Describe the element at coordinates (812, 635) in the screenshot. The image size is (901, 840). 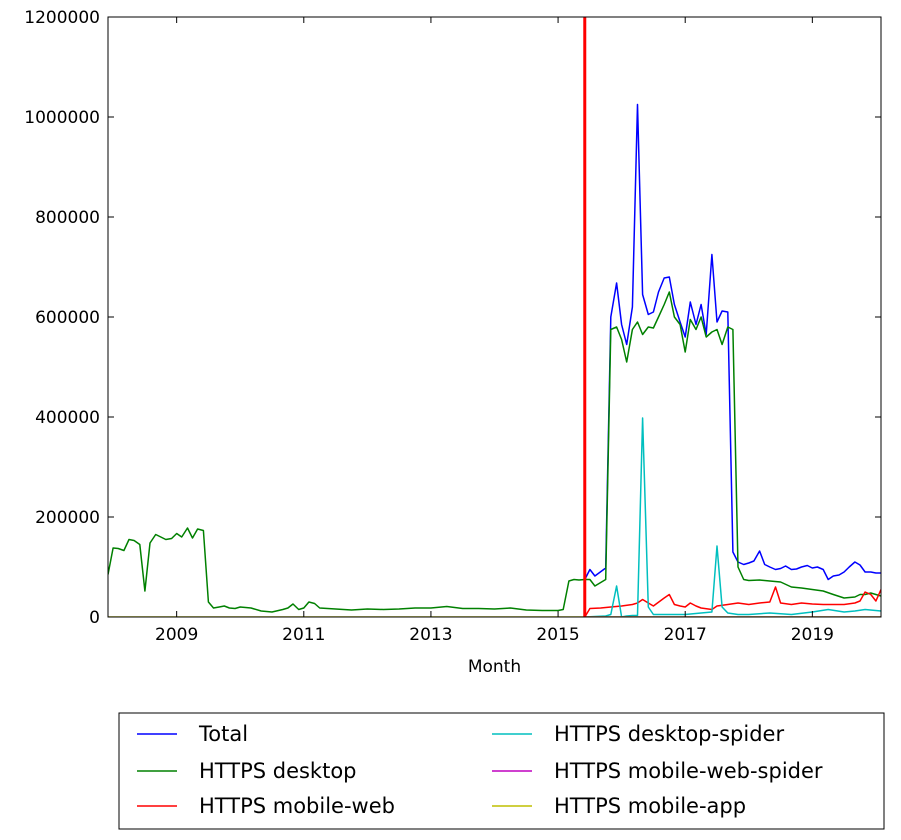
I see `x-tick-label: 2019` at that location.